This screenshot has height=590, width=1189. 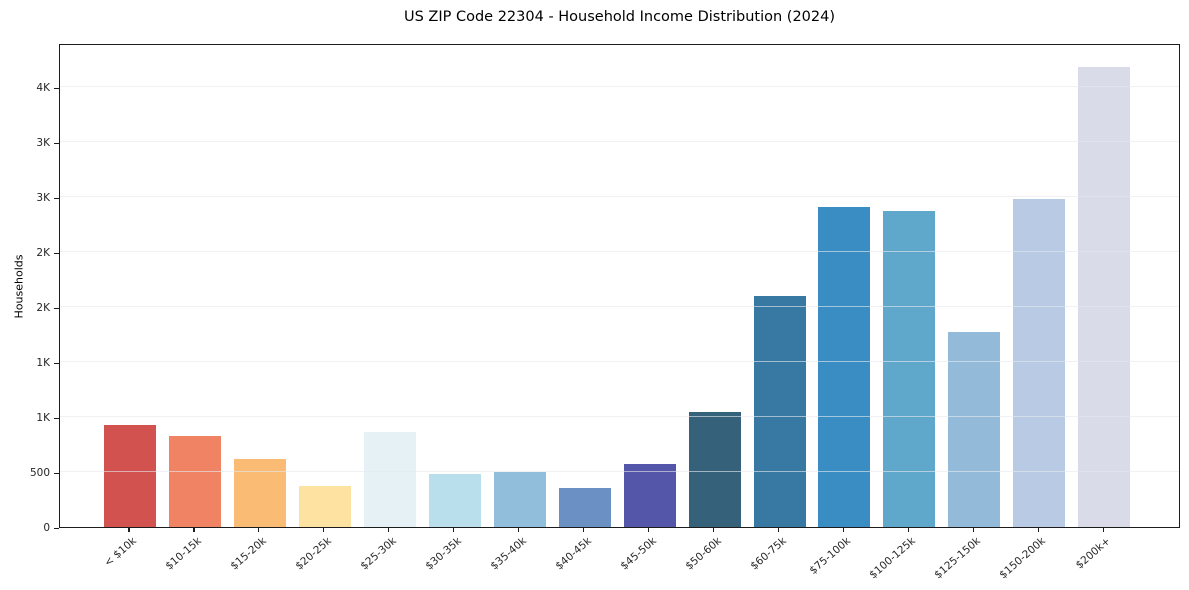 I want to click on y-tick-label: 0, so click(x=46, y=528).